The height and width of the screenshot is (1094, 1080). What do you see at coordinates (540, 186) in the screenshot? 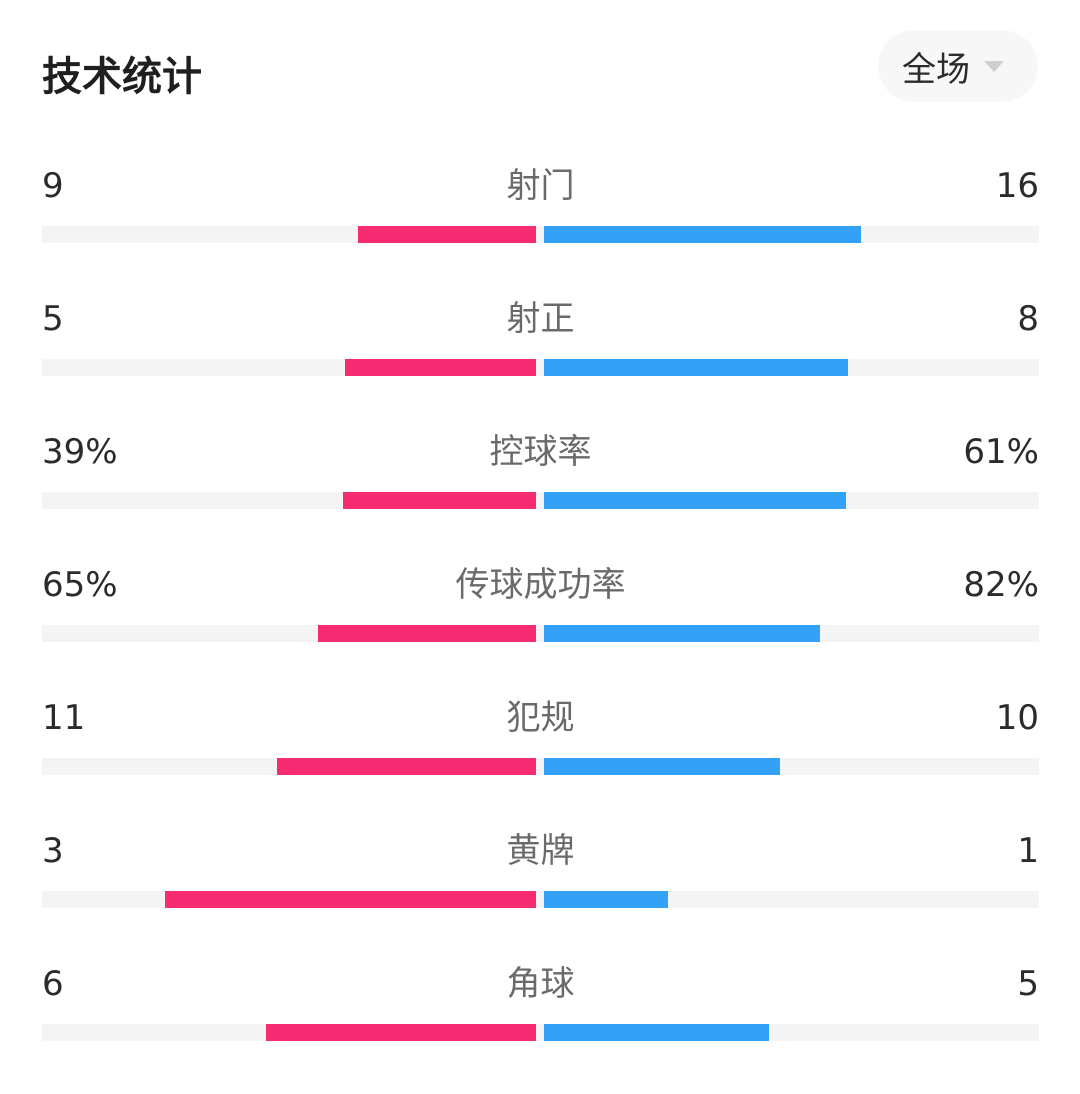
I see `stat-label: 射门` at bounding box center [540, 186].